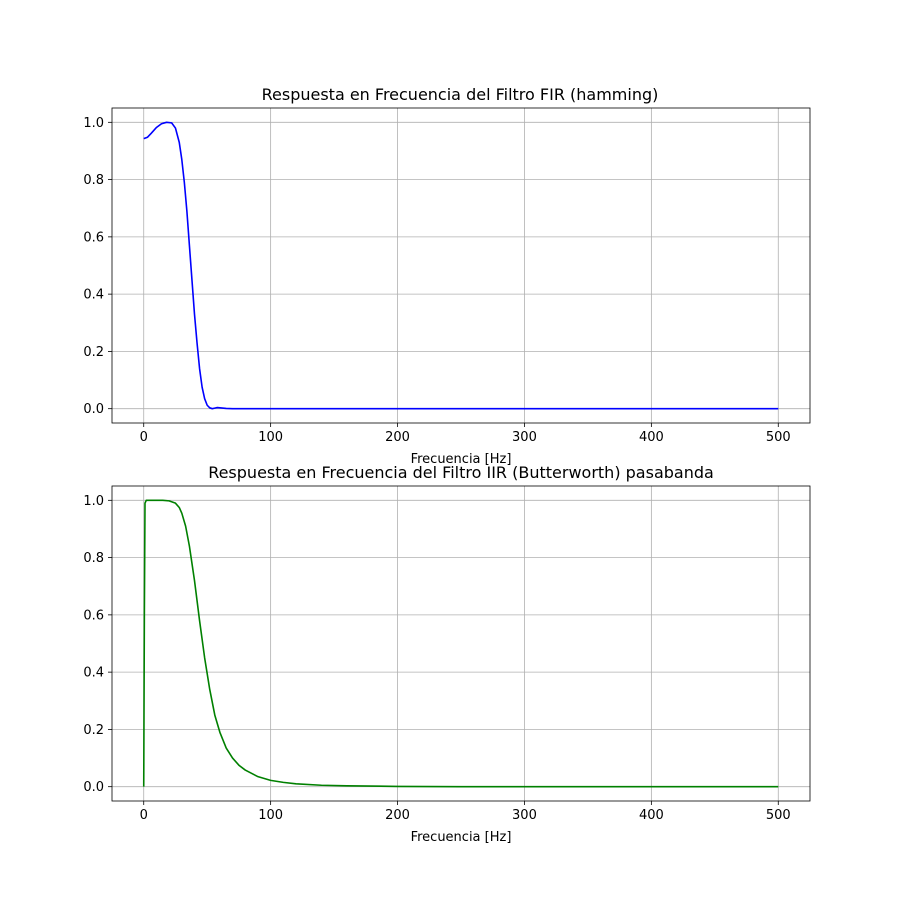 The width and height of the screenshot is (900, 900). I want to click on iir-x-tick-label: 200, so click(397, 815).